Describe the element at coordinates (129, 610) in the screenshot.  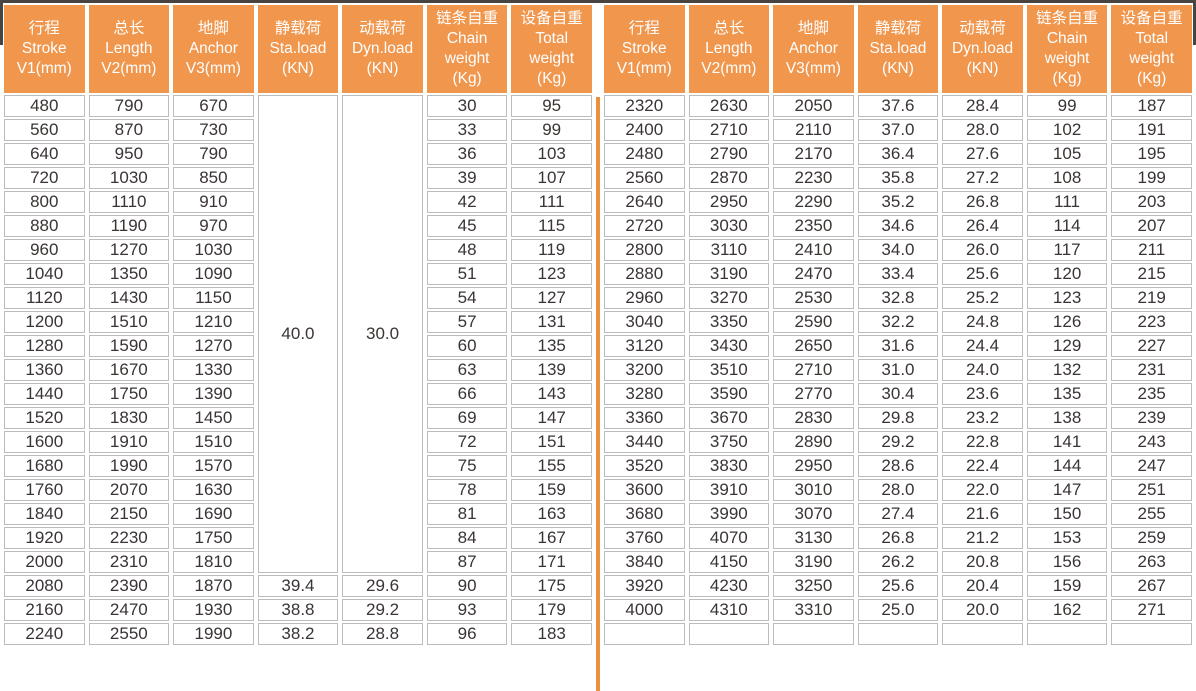
I see `cell-length: 2470` at that location.